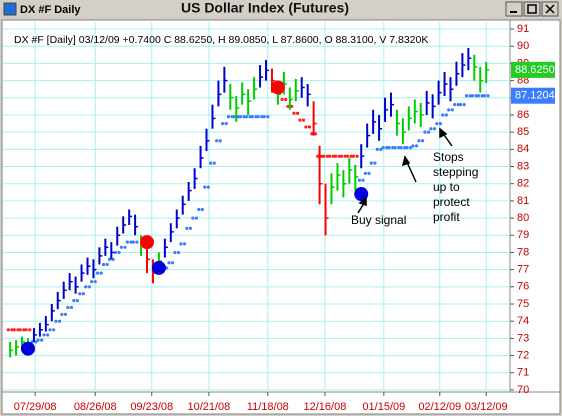 The image size is (562, 416). Describe the element at coordinates (208, 407) in the screenshot. I see `x-tick-label: 10/21/08` at that location.